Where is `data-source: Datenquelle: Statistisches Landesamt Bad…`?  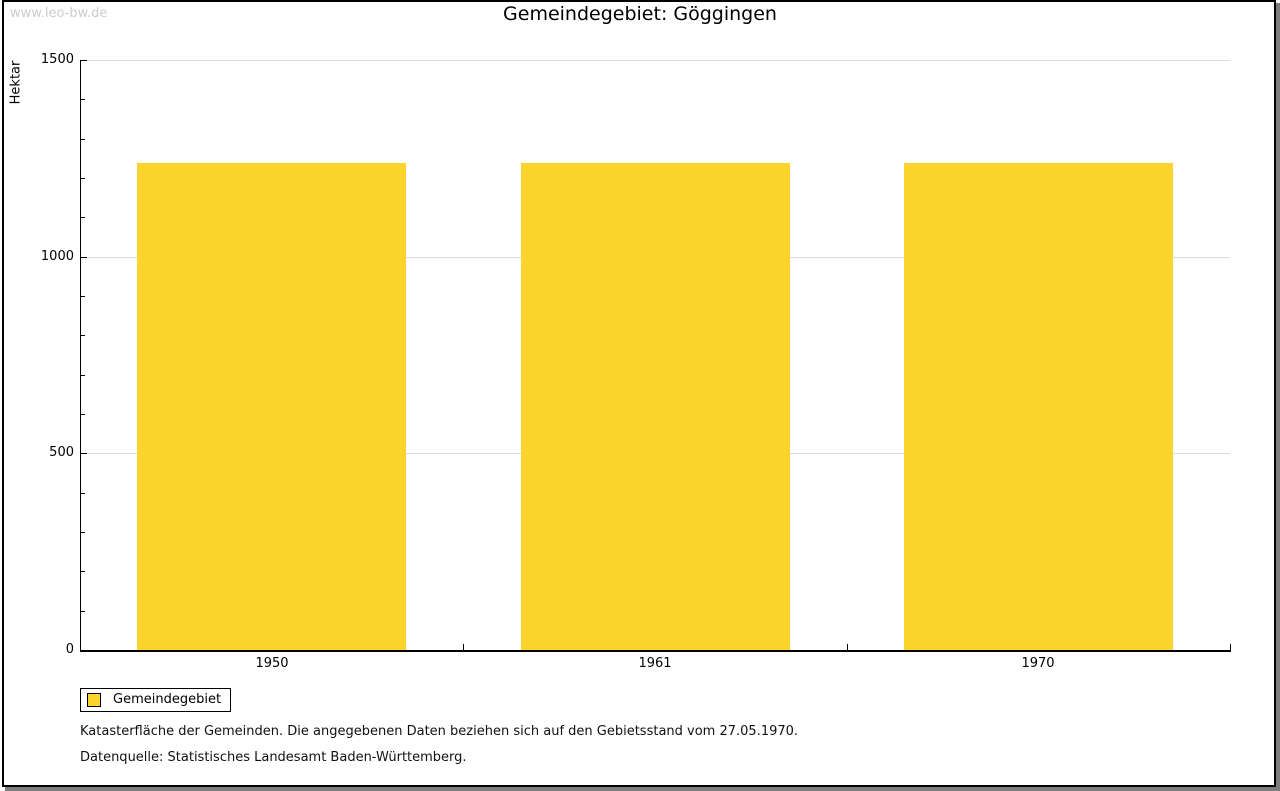
data-source: Datenquelle: Statistisches Landesamt Bad… is located at coordinates (273, 757).